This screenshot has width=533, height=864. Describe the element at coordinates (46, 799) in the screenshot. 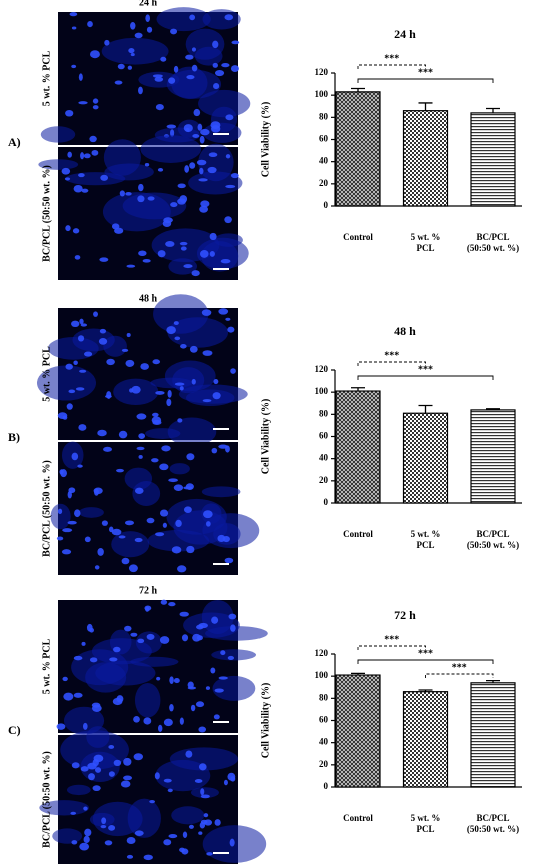

I see `image-label: BC/PCL (50:50 wt. %)` at that location.